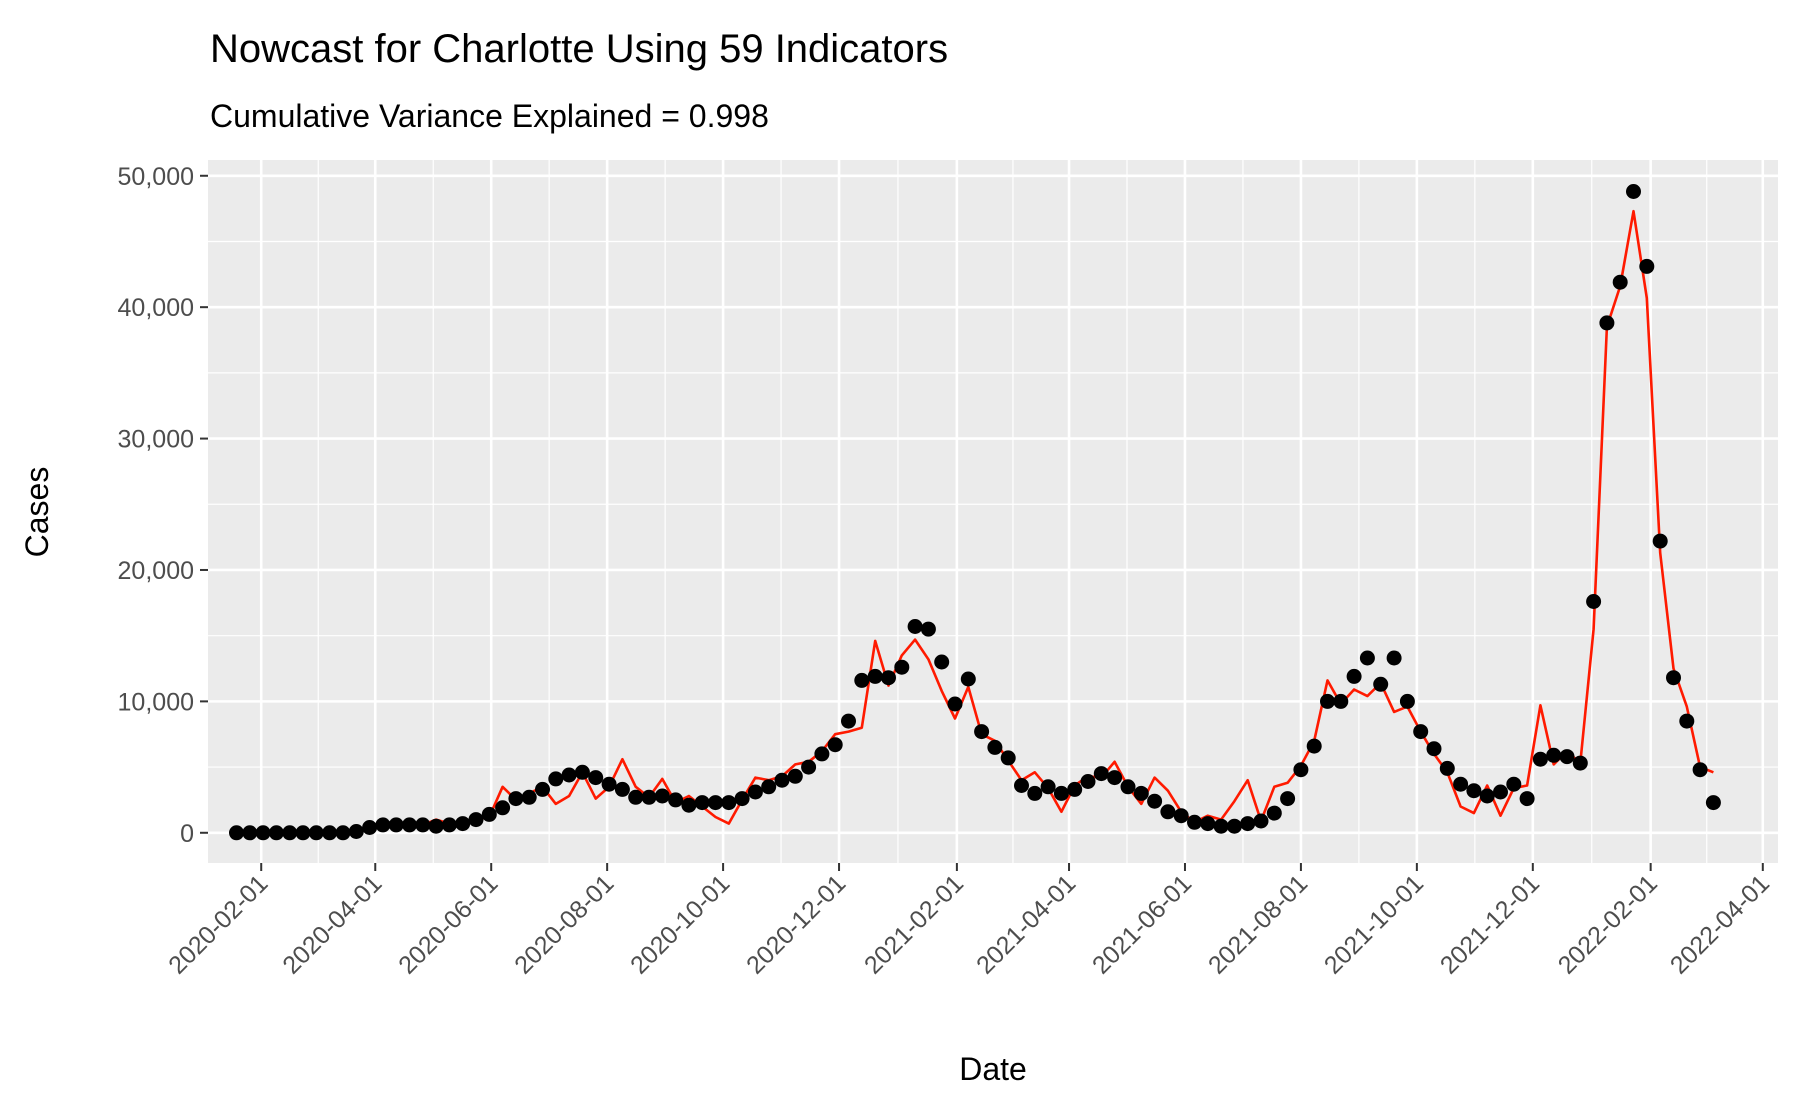  What do you see at coordinates (156, 177) in the screenshot?
I see `y-tick-label: 50,000` at bounding box center [156, 177].